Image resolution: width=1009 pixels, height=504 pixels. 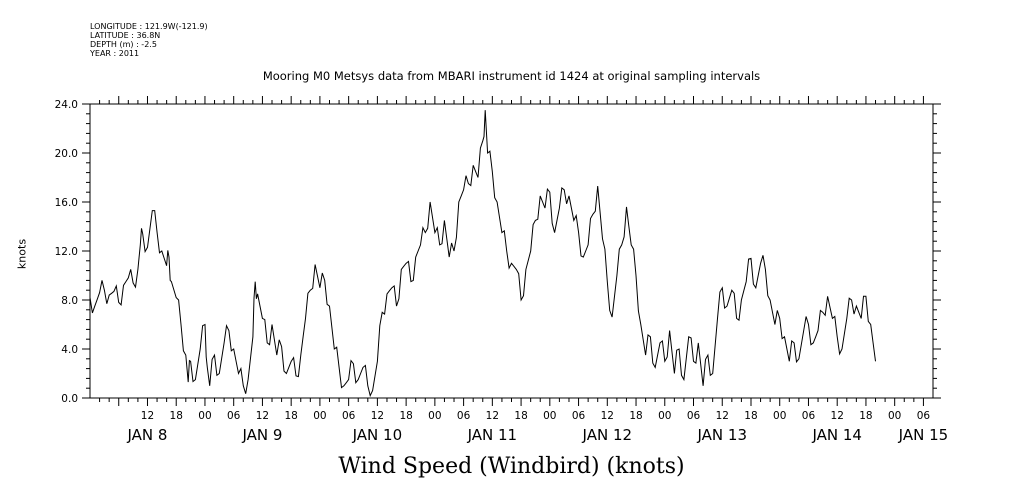 What do you see at coordinates (149, 26) in the screenshot?
I see `longitude-label: LONGITUDE : 121.9W(-121.9)` at bounding box center [149, 26].